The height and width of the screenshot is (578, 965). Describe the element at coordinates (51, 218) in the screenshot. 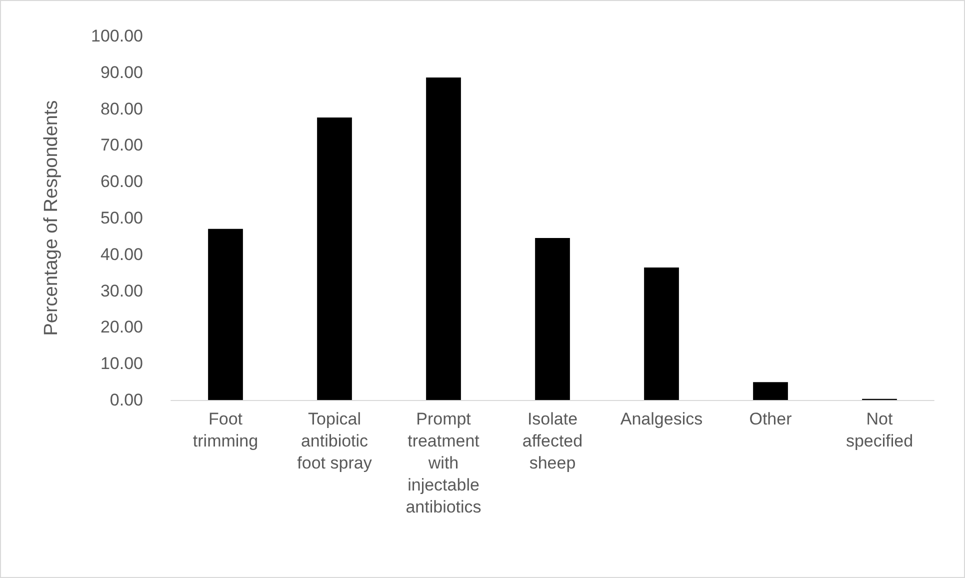

I see `y-axis-title: Percentage of Respondents` at that location.